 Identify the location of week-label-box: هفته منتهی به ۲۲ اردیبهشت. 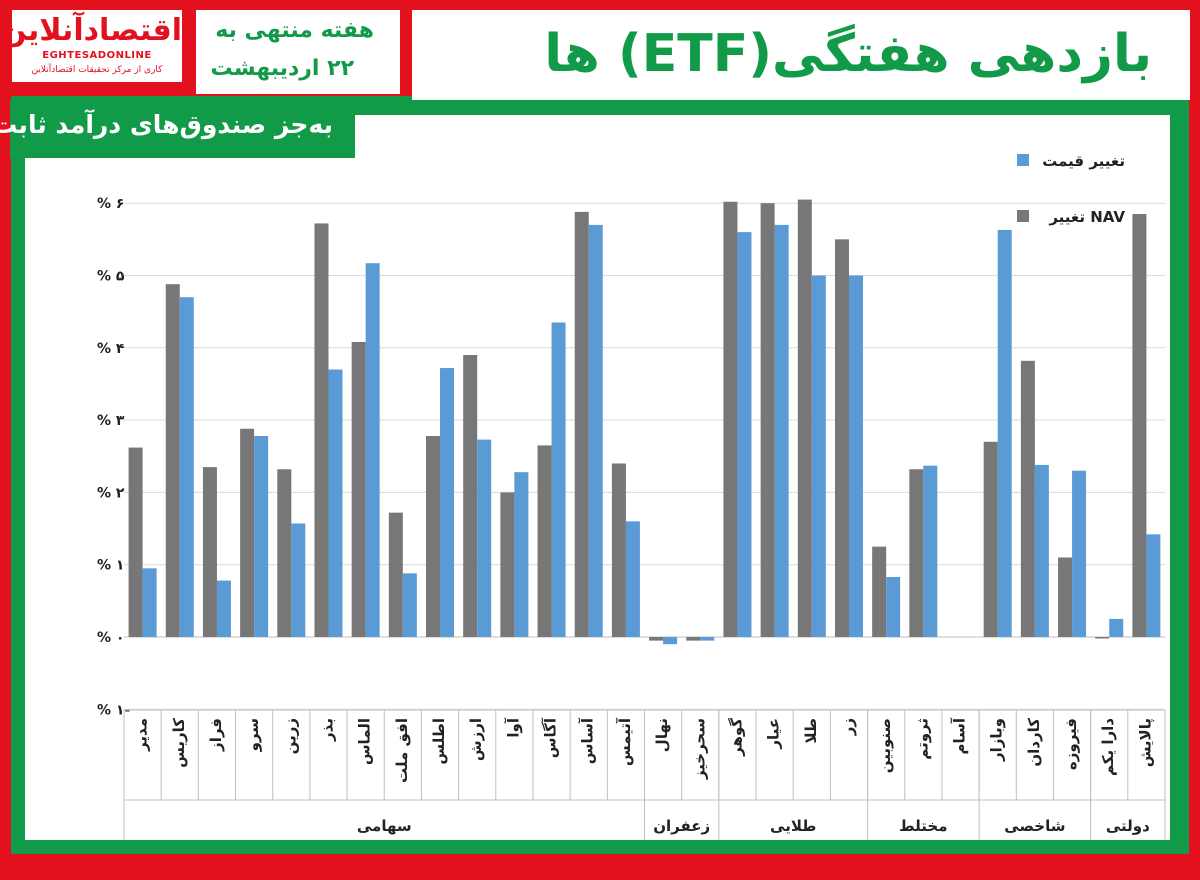
(298, 52).